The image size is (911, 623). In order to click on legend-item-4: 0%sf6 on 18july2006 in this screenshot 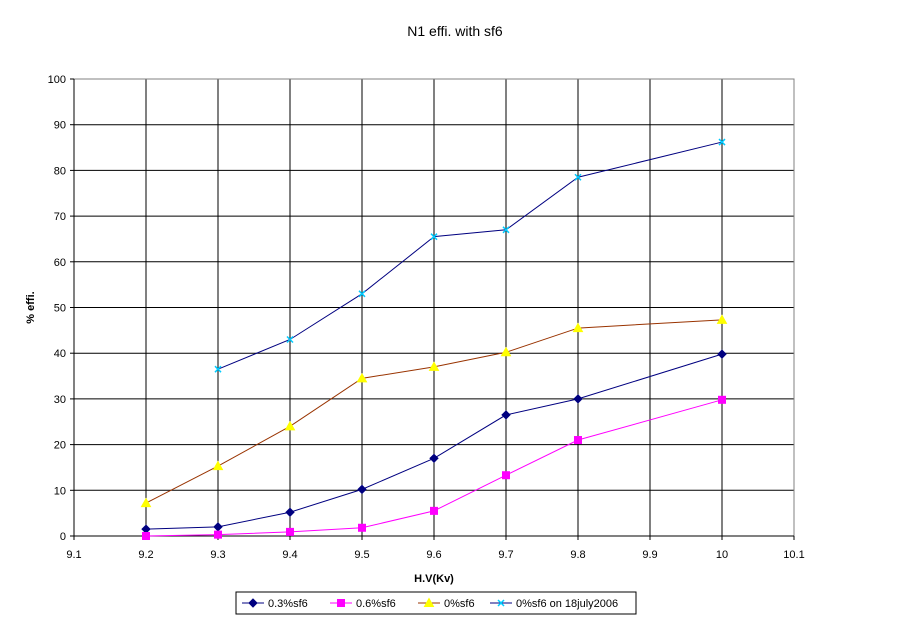, I will do `click(554, 604)`.